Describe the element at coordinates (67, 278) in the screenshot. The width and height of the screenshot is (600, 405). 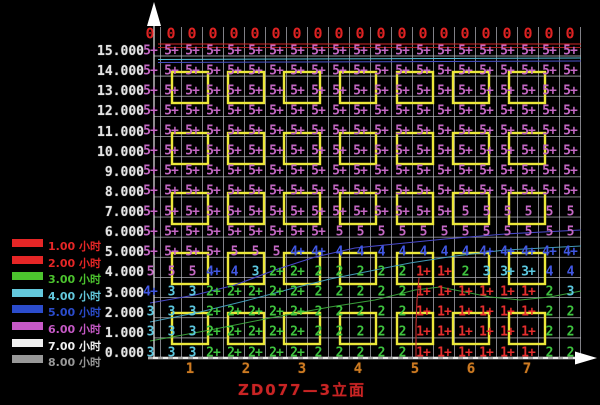
I see `legend-item: 3.00 小时` at that location.